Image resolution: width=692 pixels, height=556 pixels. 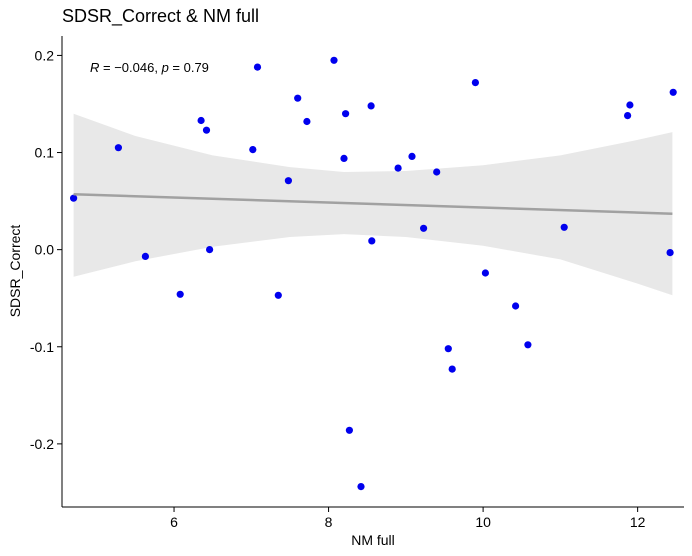 I want to click on r-value: = −0.046,, so click(x=130, y=67).